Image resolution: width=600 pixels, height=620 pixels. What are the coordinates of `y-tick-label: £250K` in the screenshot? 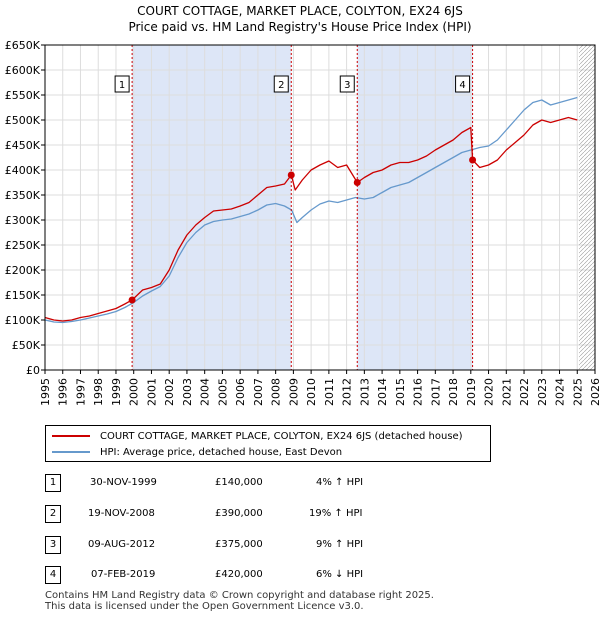 It's located at (23, 245).